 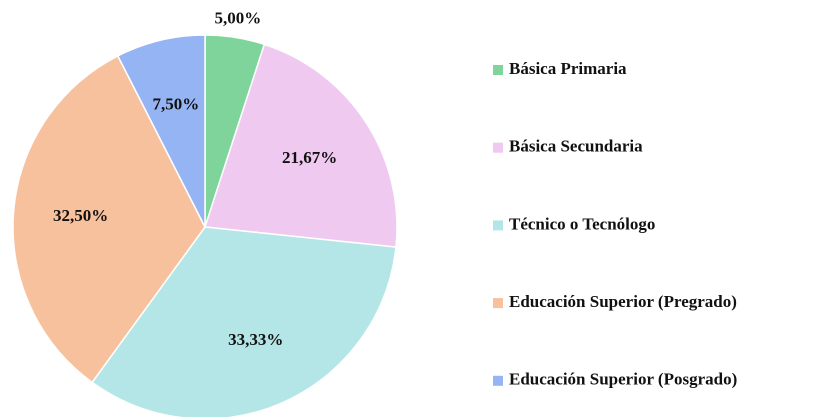 I want to click on data-label: 7,50%, so click(x=175, y=104).